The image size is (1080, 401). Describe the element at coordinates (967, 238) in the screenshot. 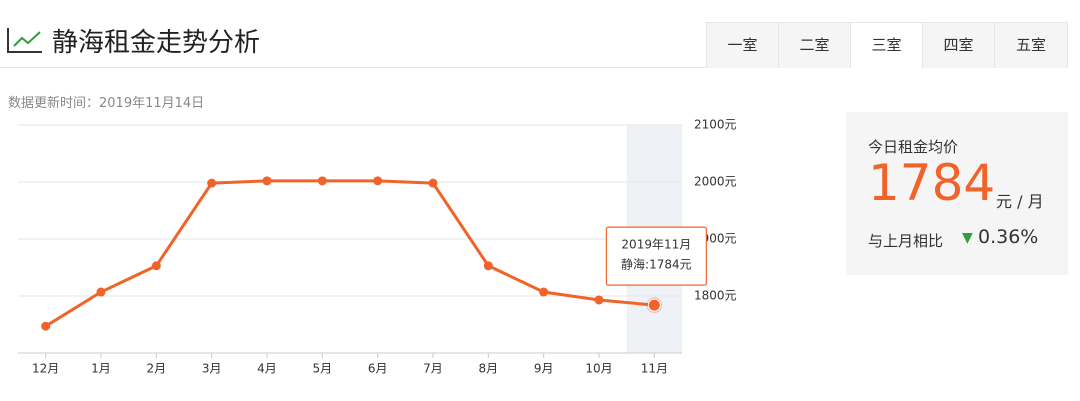

I see `down-arrow: ▼` at that location.